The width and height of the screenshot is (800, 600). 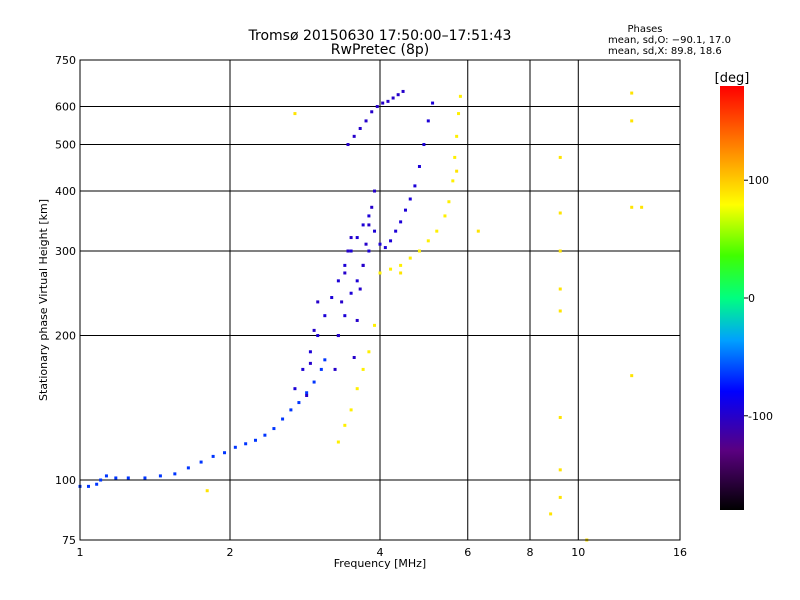 I want to click on y-tick-label: 100, so click(x=65, y=480).